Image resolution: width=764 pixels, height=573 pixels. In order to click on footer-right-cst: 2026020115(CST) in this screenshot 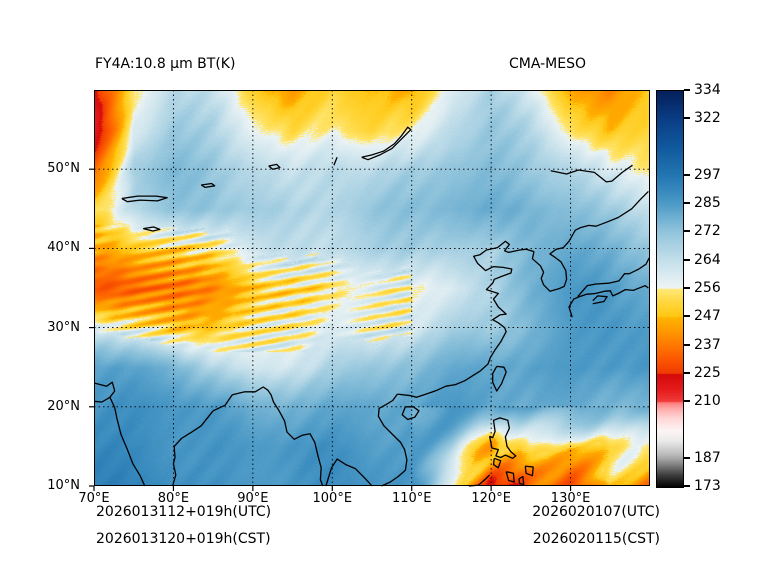, I will do `click(596, 539)`.